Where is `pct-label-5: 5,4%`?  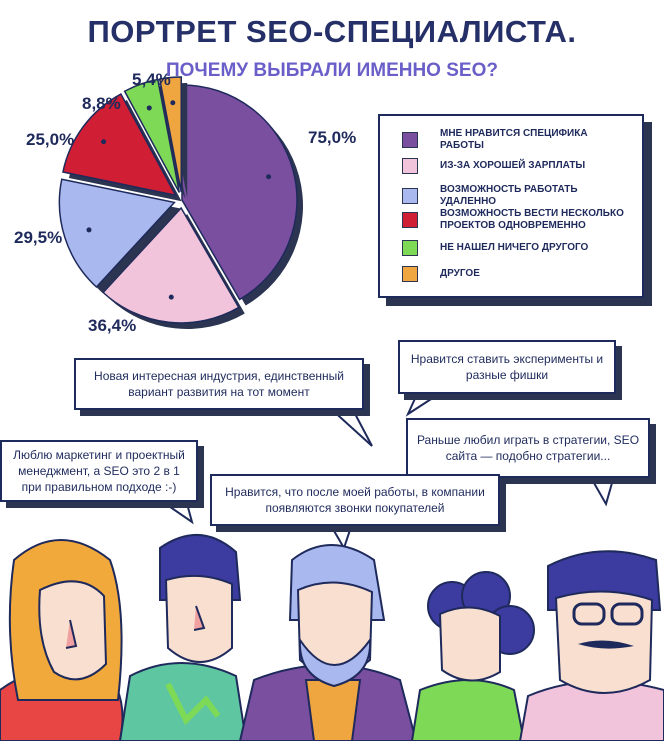
pct-label-5: 5,4% is located at coordinates (151, 79).